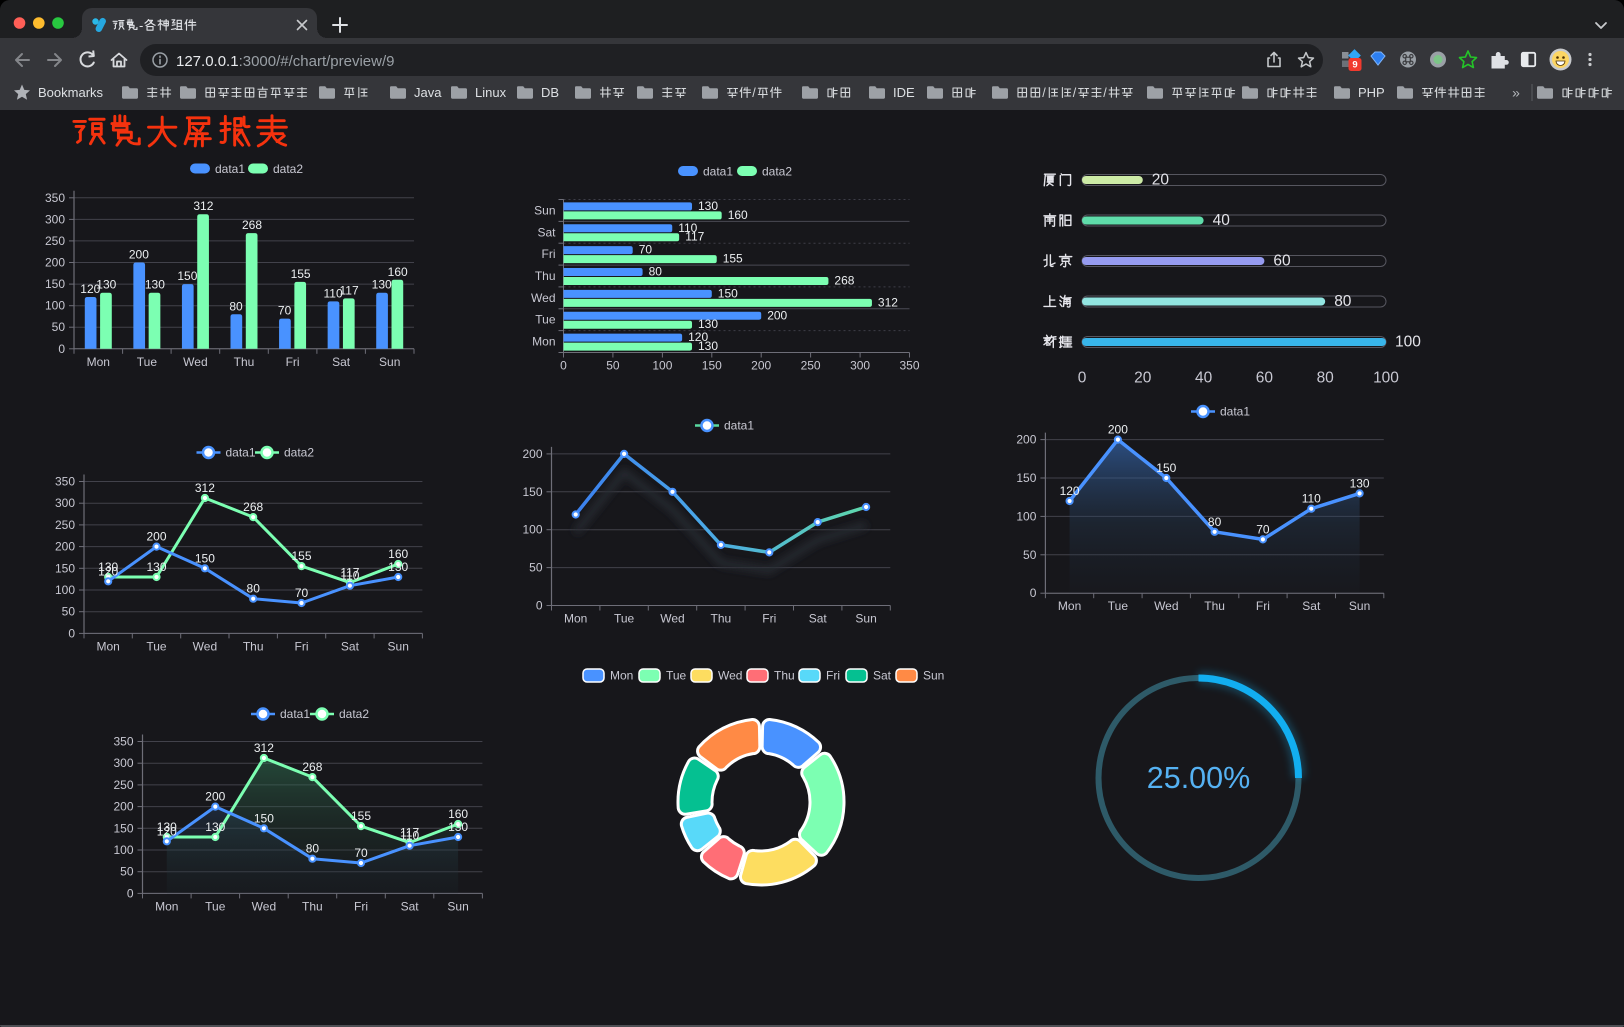 The image size is (1624, 1027). What do you see at coordinates (1354, 64) in the screenshot?
I see `svg-text: 9` at bounding box center [1354, 64].